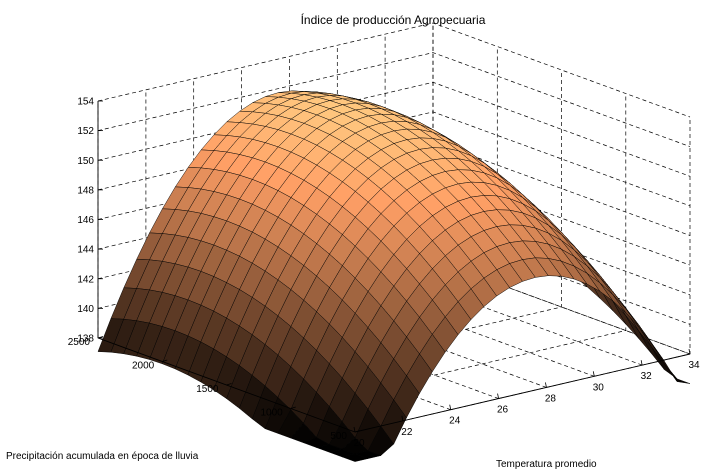 Image resolution: width=703 pixels, height=471 pixels. I want to click on y-tick-label: 2000, so click(143, 366).